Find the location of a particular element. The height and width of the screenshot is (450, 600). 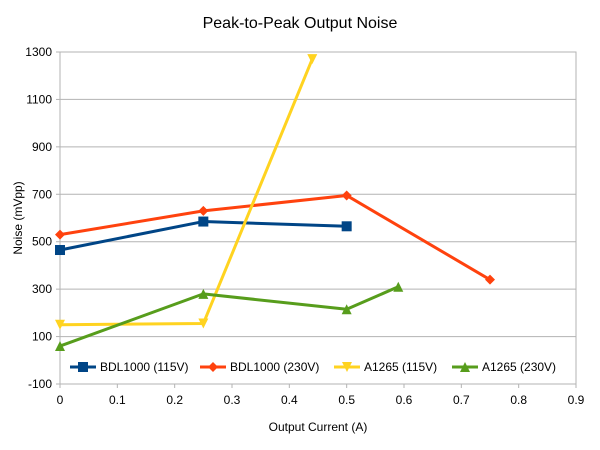

legend-item: A1265 (230V) is located at coordinates (504, 367).